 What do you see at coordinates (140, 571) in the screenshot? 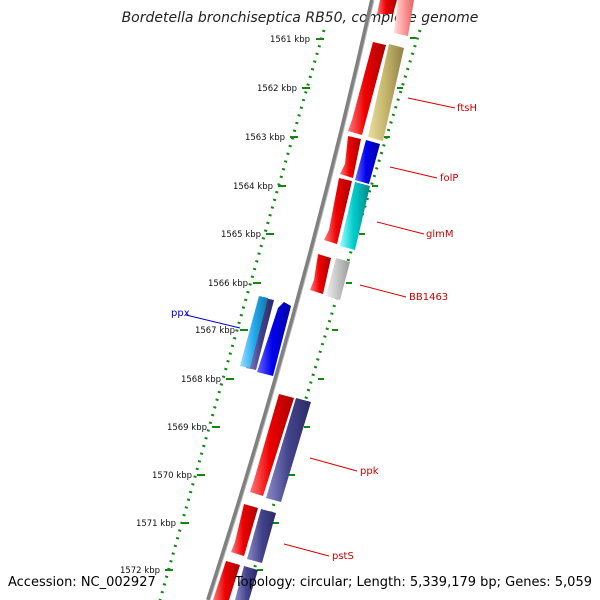
I see `tick-label: 1572 kbp` at bounding box center [140, 571].